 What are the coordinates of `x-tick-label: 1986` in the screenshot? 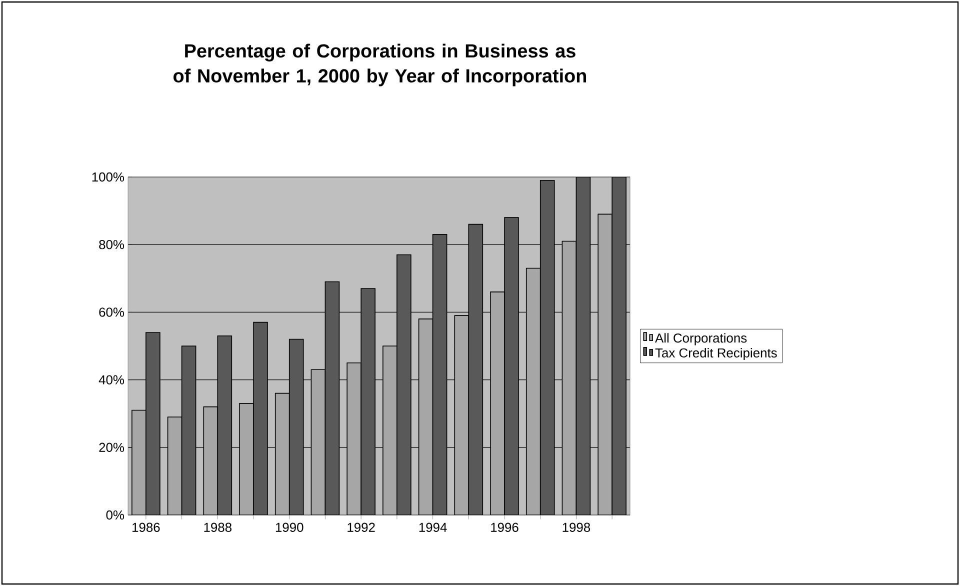 It's located at (146, 527).